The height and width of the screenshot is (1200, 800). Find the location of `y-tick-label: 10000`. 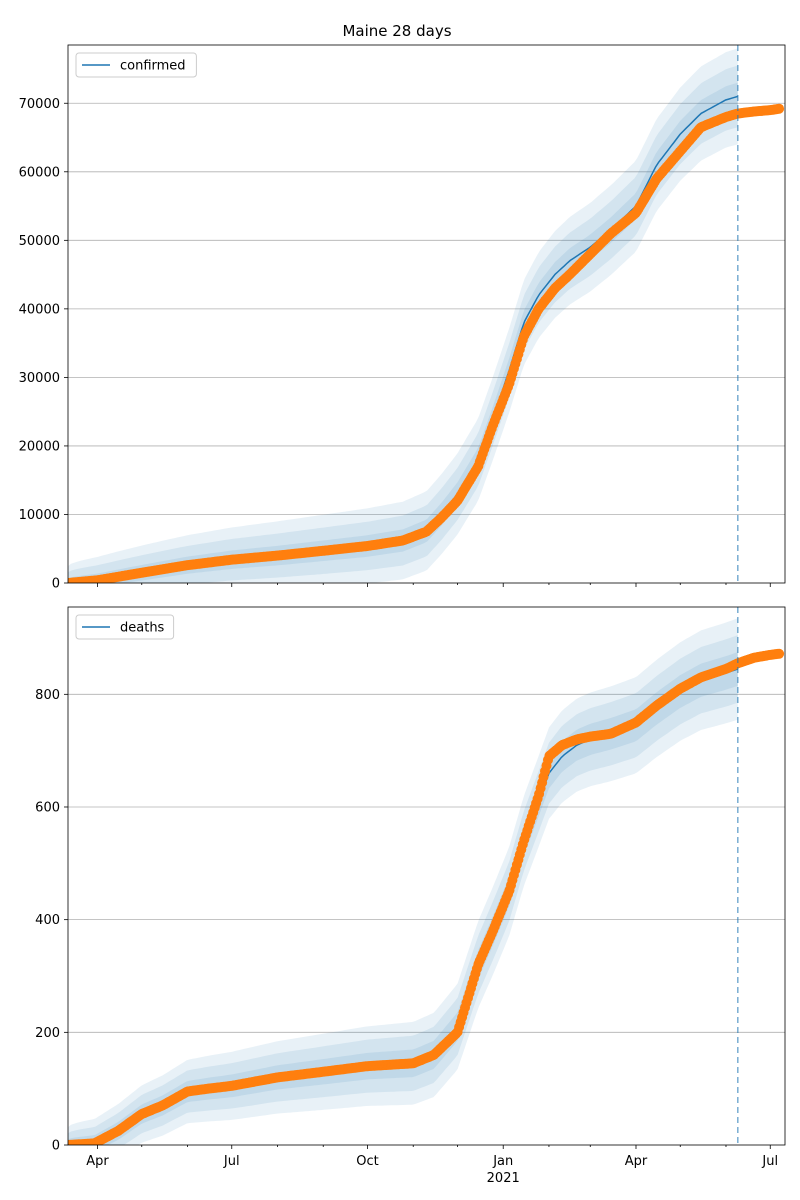

y-tick-label: 10000 is located at coordinates (39, 515).